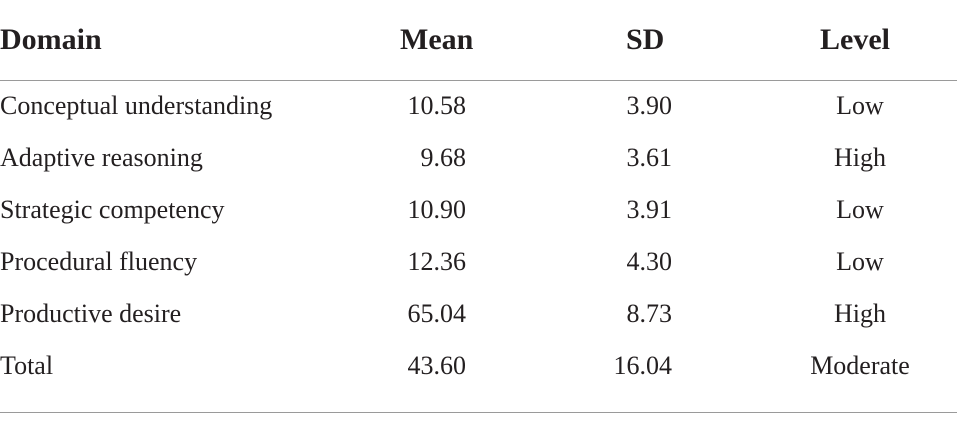 The height and width of the screenshot is (431, 957). What do you see at coordinates (649, 313) in the screenshot?
I see `cell-sd: 8.73` at bounding box center [649, 313].